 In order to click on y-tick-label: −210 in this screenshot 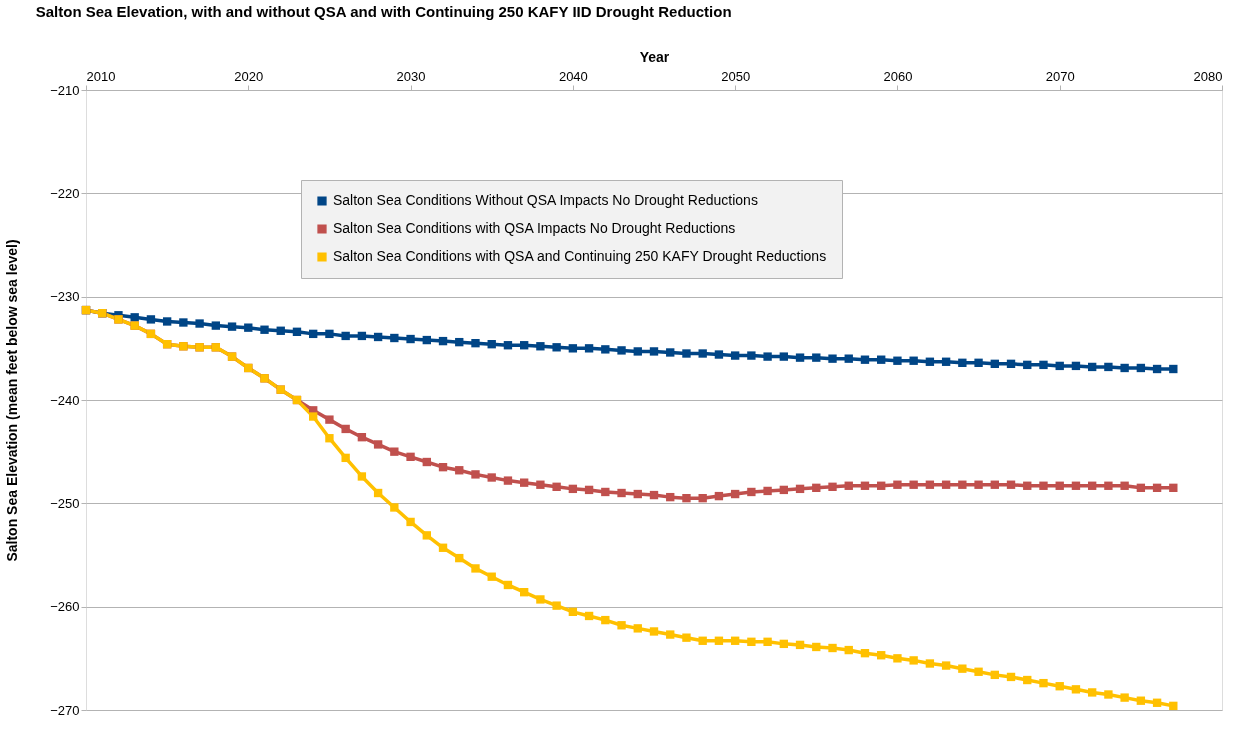, I will do `click(65, 90)`.